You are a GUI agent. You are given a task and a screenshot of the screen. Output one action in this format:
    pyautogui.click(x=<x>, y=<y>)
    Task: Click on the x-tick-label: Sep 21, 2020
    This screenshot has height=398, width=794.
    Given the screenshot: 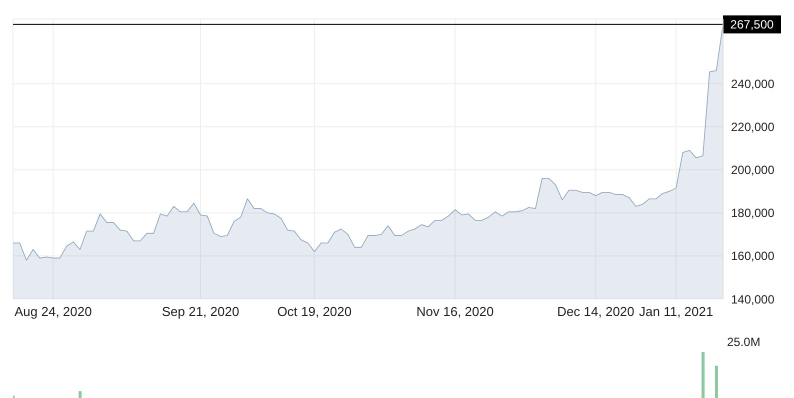 What is the action you would take?
    pyautogui.click(x=201, y=312)
    